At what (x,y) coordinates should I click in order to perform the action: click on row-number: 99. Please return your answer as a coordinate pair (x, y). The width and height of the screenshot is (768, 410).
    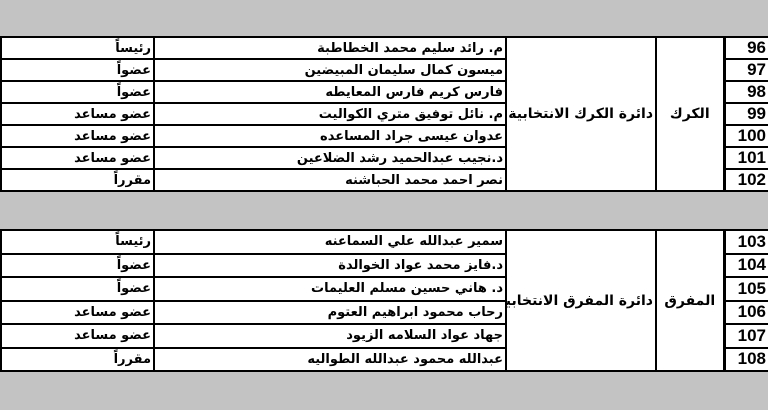
    Looking at the image, I should click on (745, 114).